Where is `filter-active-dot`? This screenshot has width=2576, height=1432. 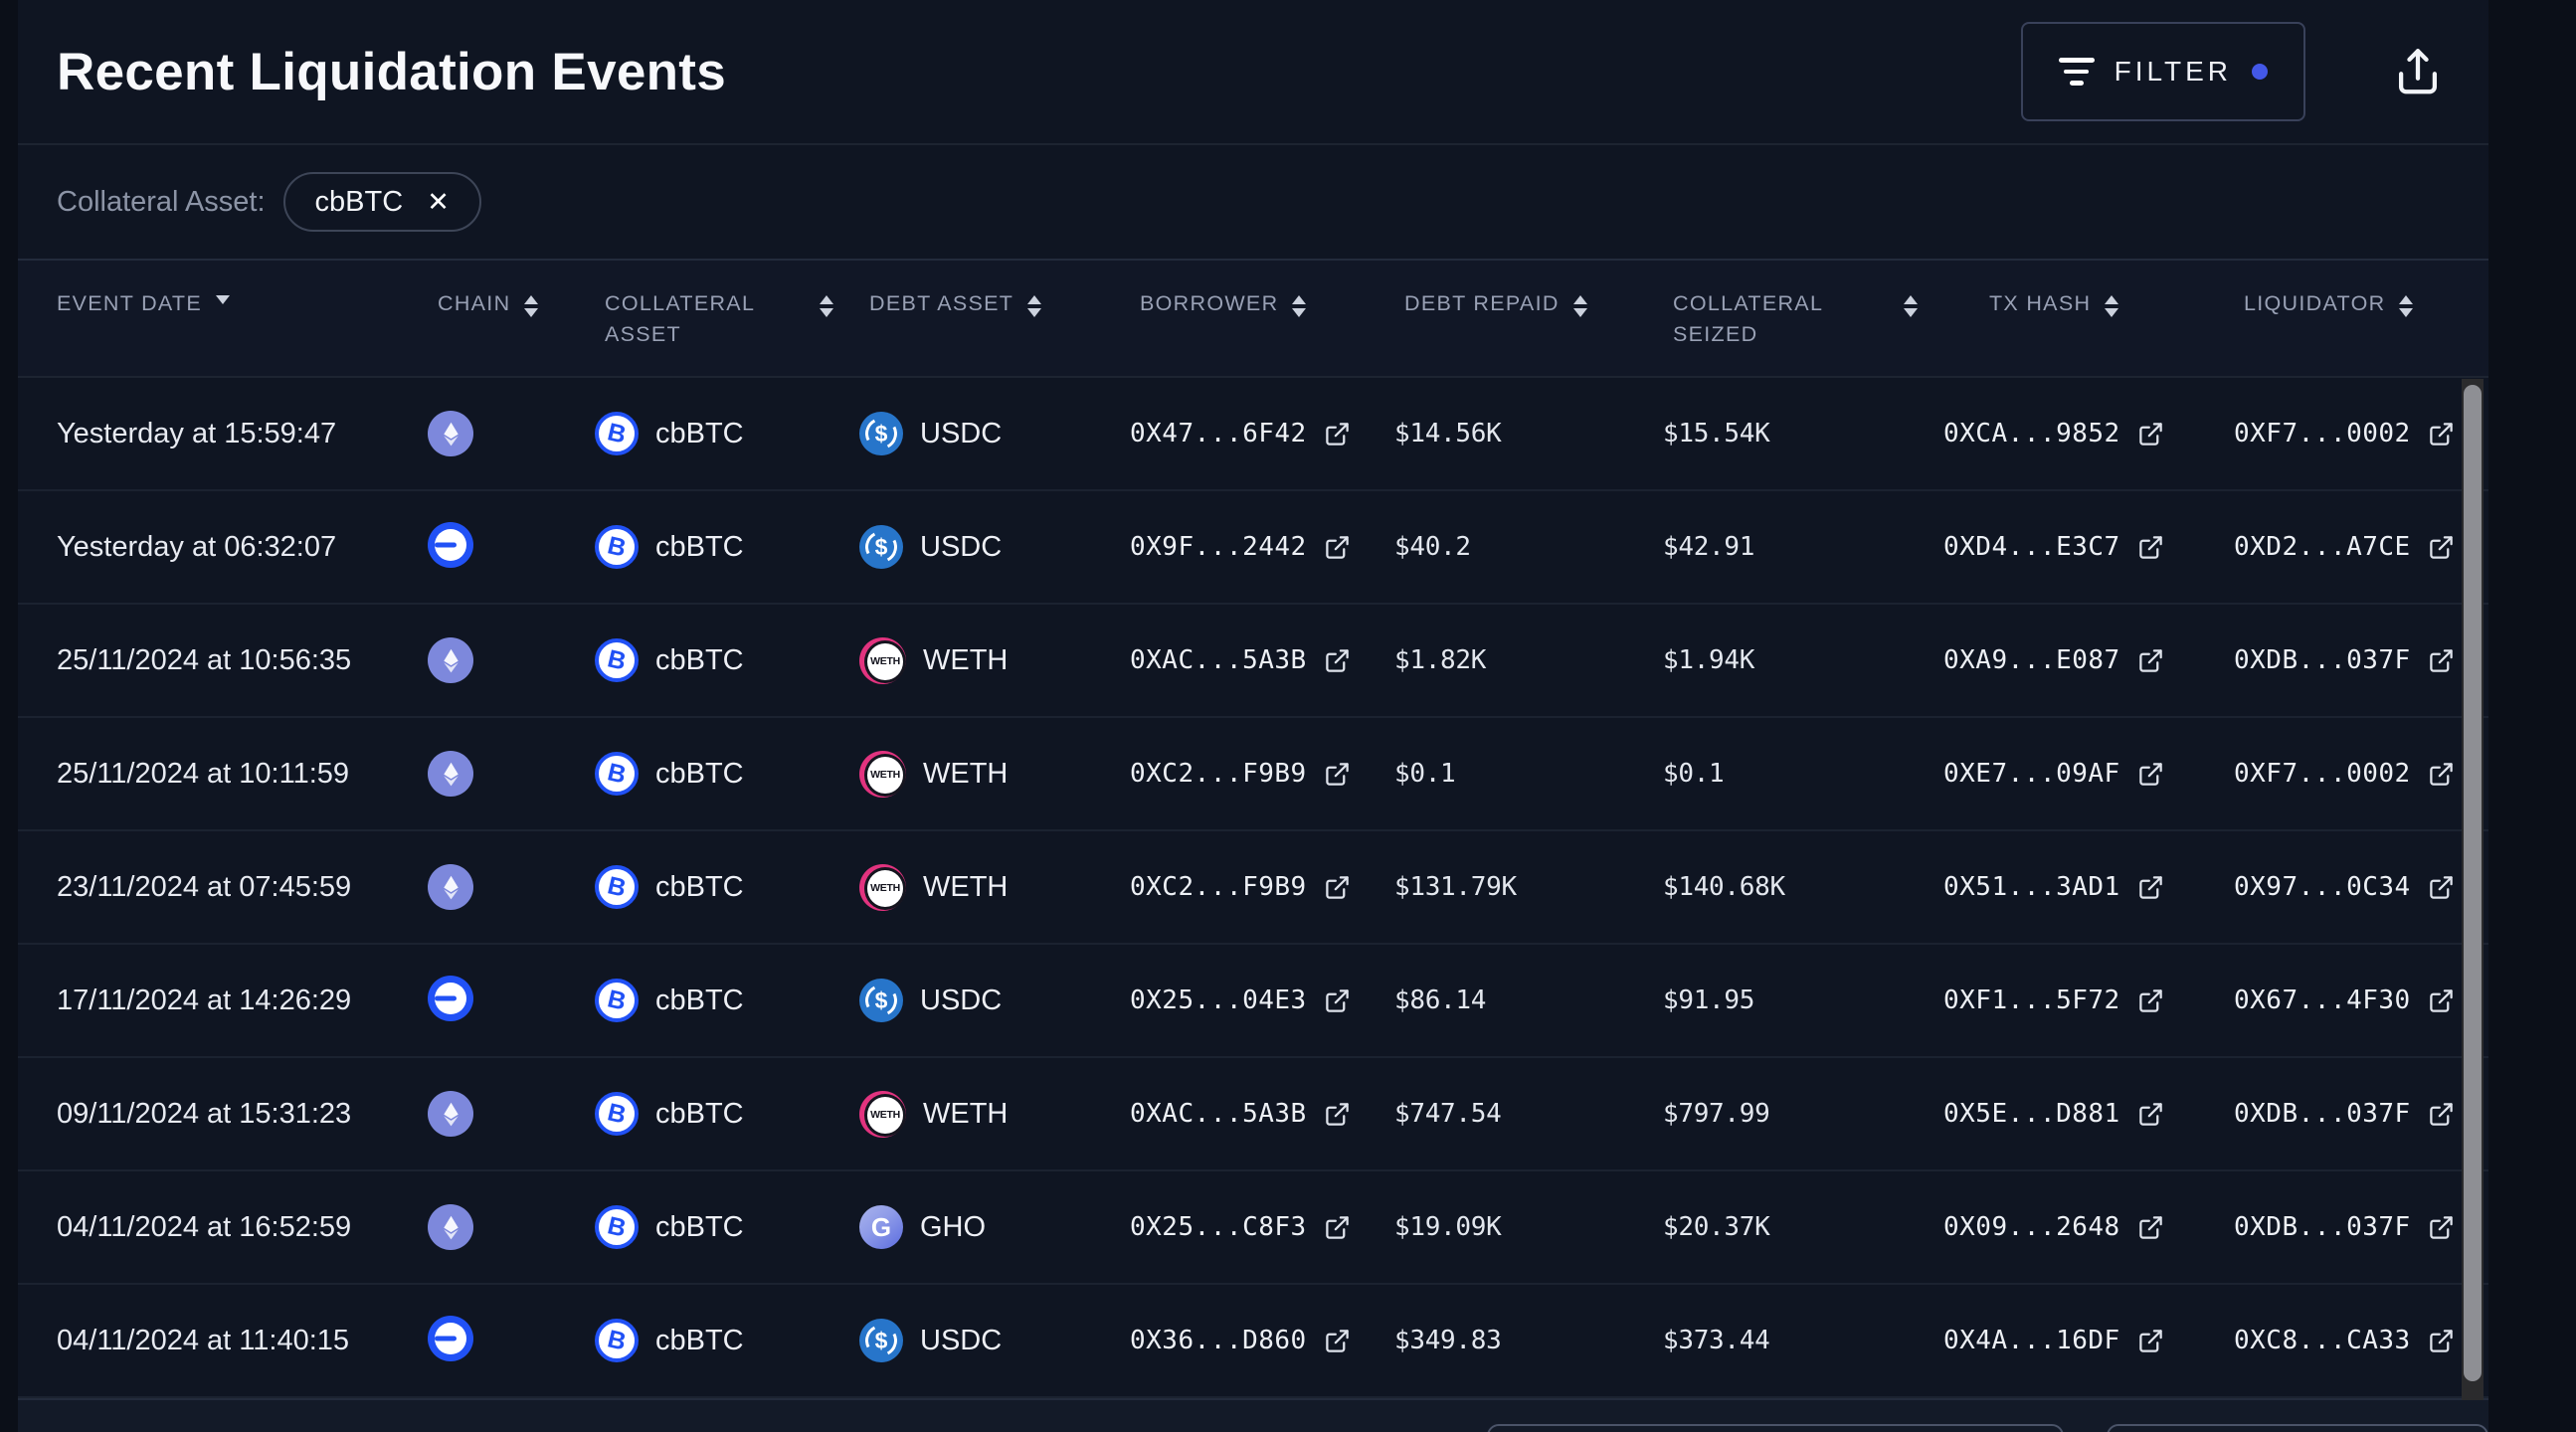 filter-active-dot is located at coordinates (2260, 72).